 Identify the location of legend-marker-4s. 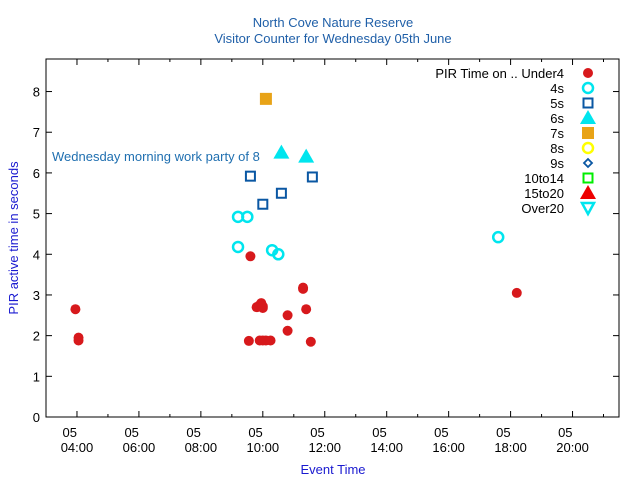
(588, 88).